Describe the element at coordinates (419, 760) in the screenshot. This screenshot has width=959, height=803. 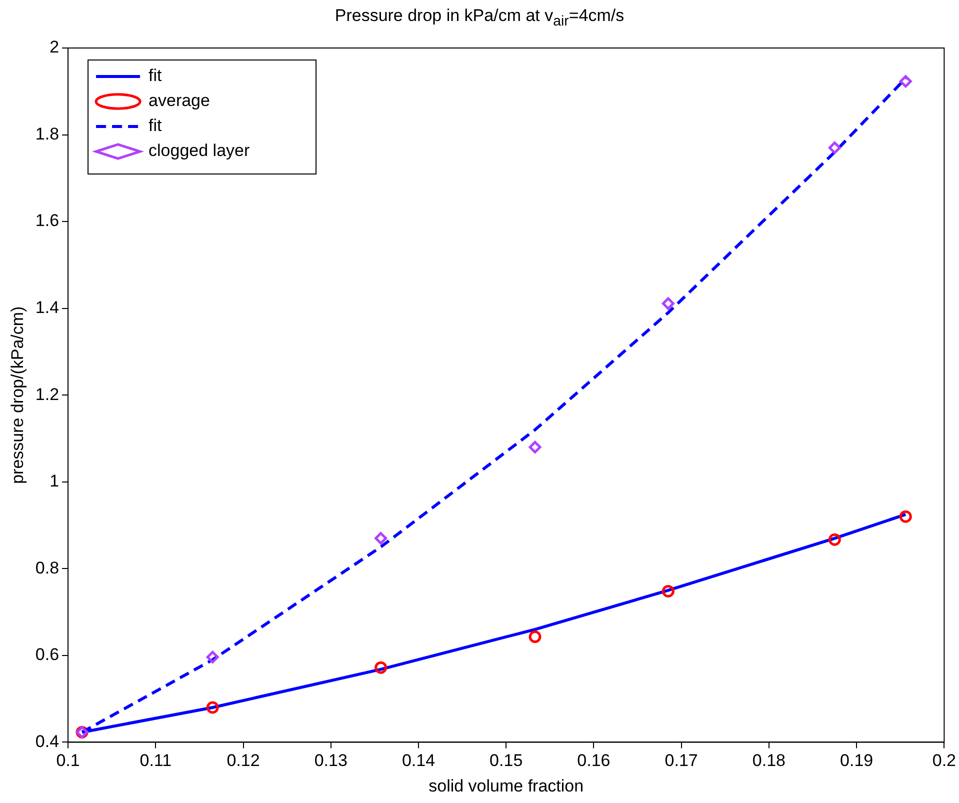
I see `x-tick-label: 0.14` at that location.